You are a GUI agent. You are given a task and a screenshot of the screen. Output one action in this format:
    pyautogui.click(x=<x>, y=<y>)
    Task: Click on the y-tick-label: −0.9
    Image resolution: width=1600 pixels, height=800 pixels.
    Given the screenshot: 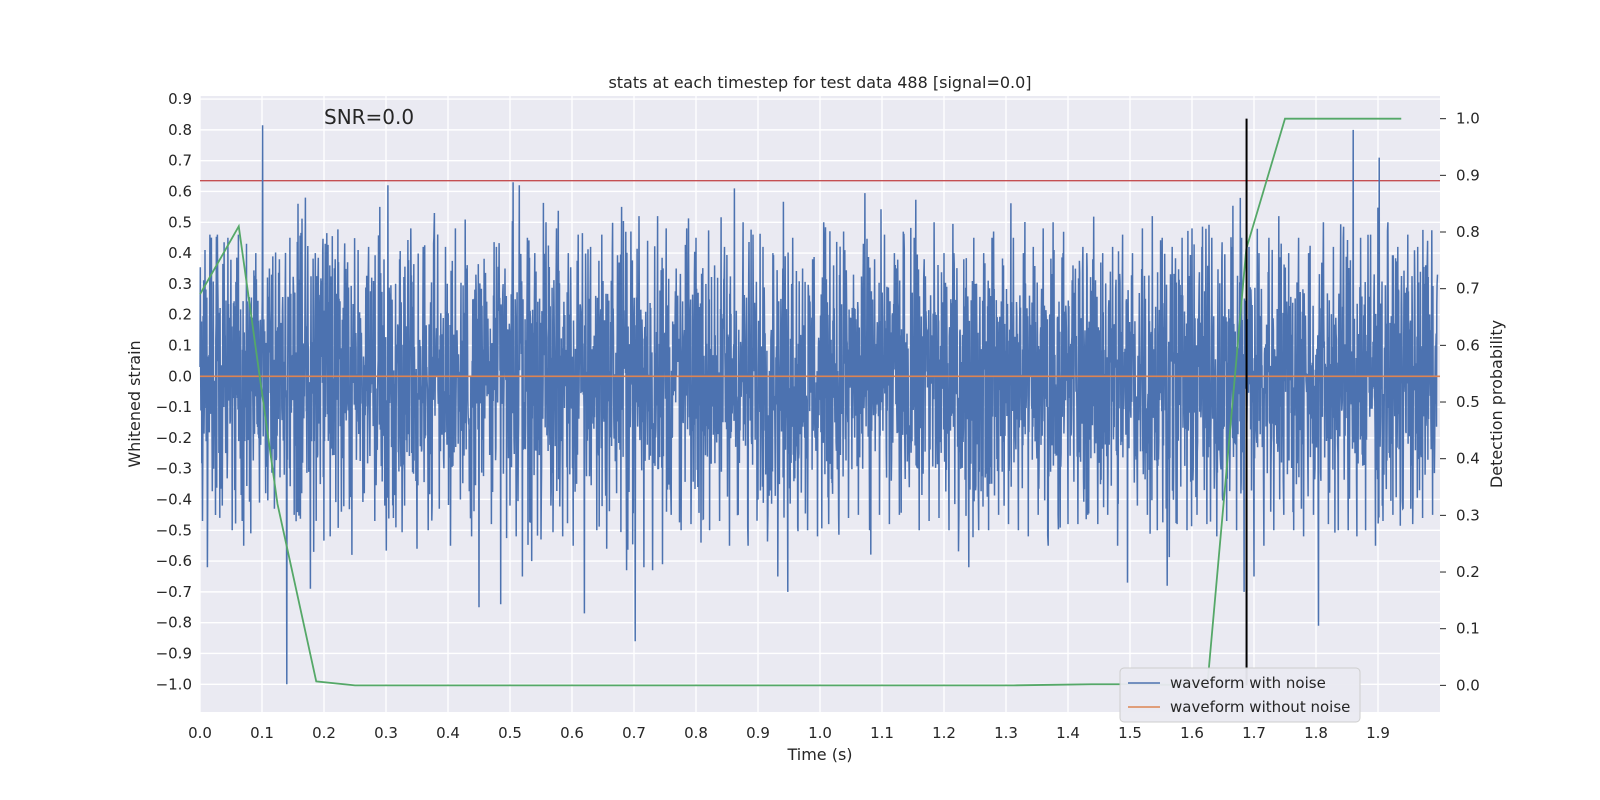 What is the action you would take?
    pyautogui.click(x=174, y=653)
    